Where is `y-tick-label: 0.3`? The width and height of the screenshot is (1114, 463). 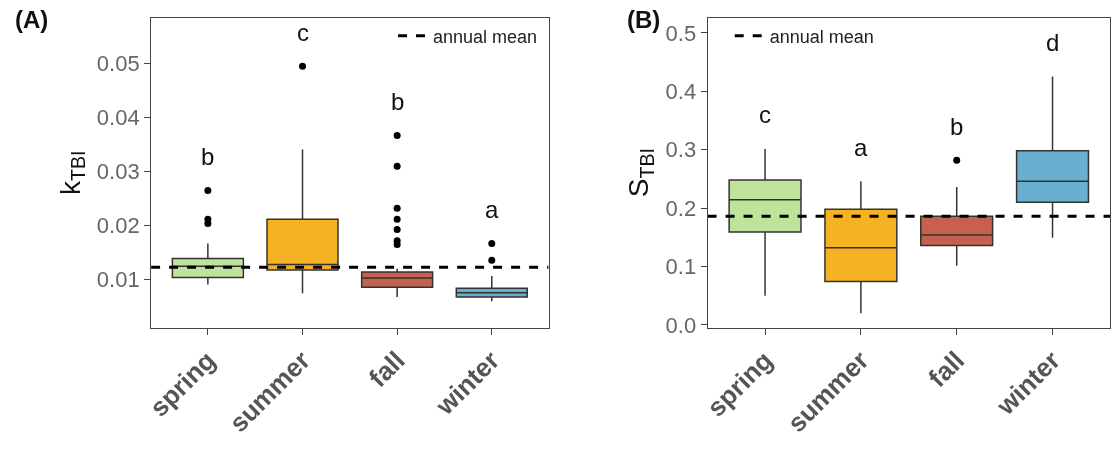 y-tick-label: 0.3 is located at coordinates (681, 150).